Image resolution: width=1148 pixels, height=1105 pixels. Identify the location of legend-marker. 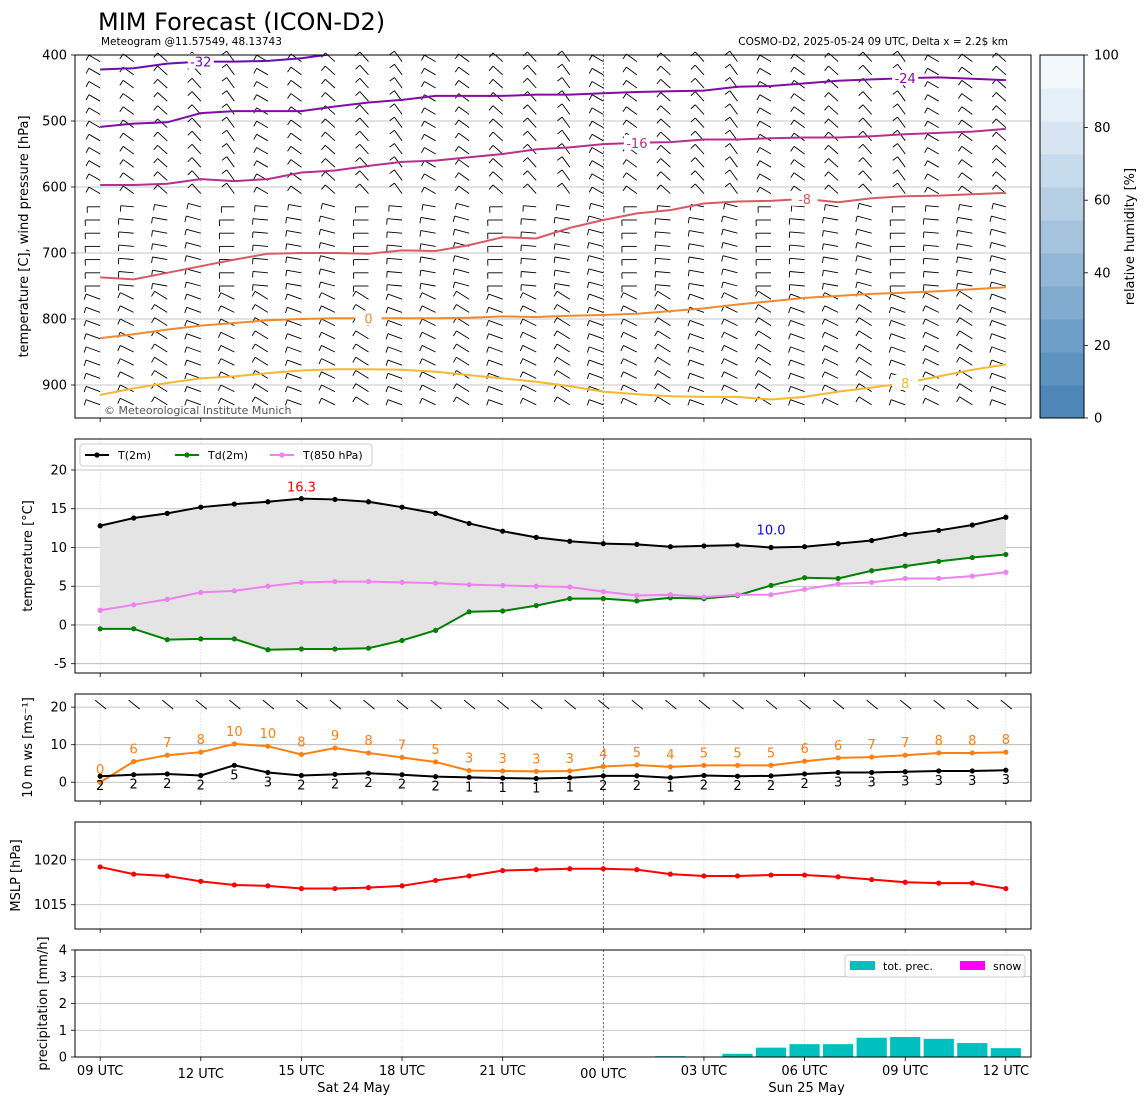
(282, 455).